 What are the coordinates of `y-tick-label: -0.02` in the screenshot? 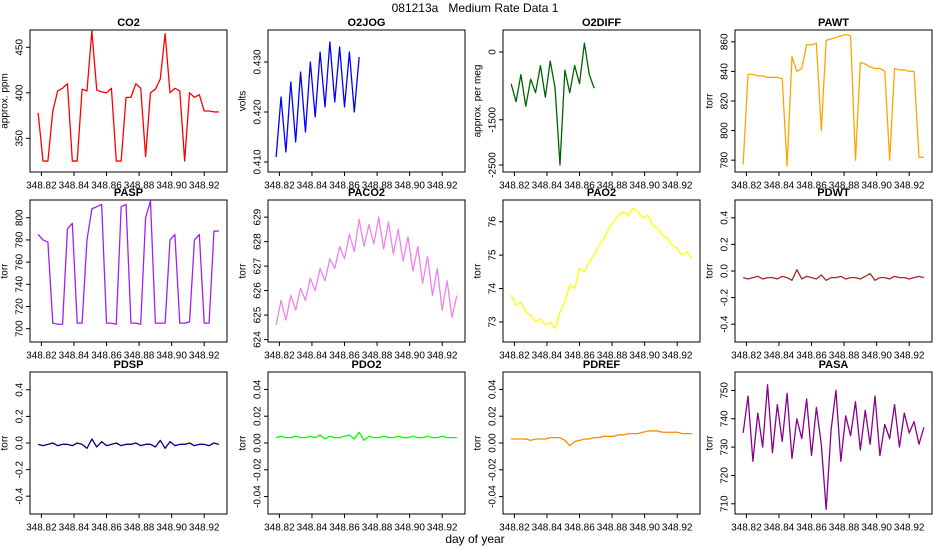 It's located at (258, 469).